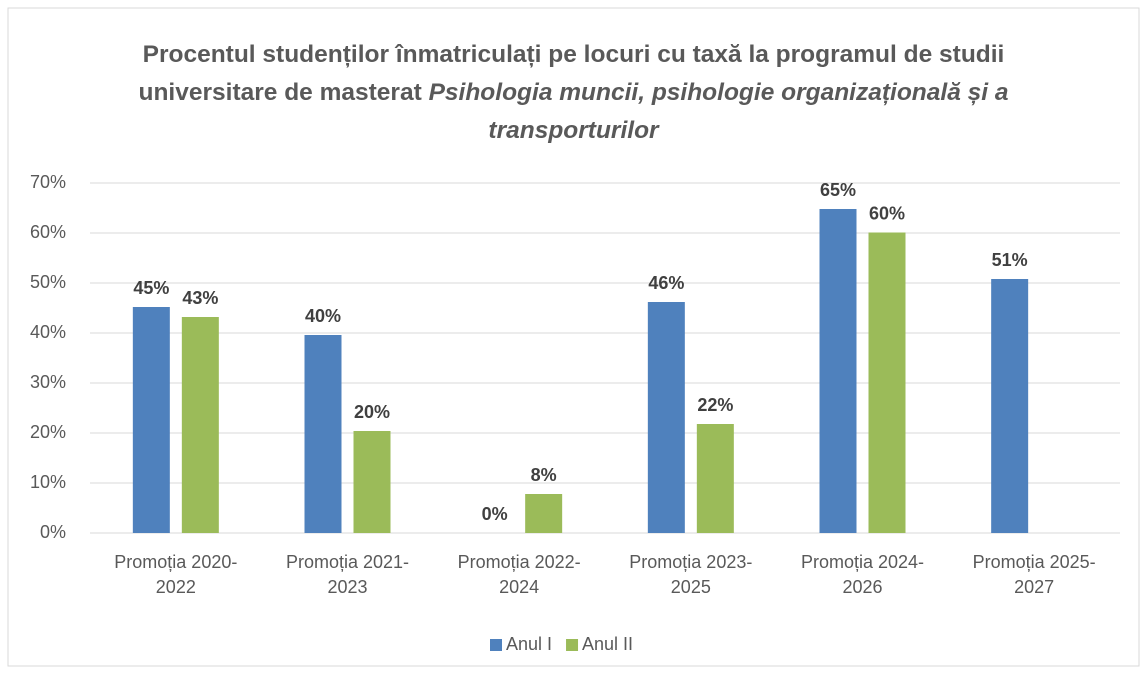 Image resolution: width=1147 pixels, height=674 pixels. I want to click on x-tick-label: Promoția 2022-2024, so click(519, 574).